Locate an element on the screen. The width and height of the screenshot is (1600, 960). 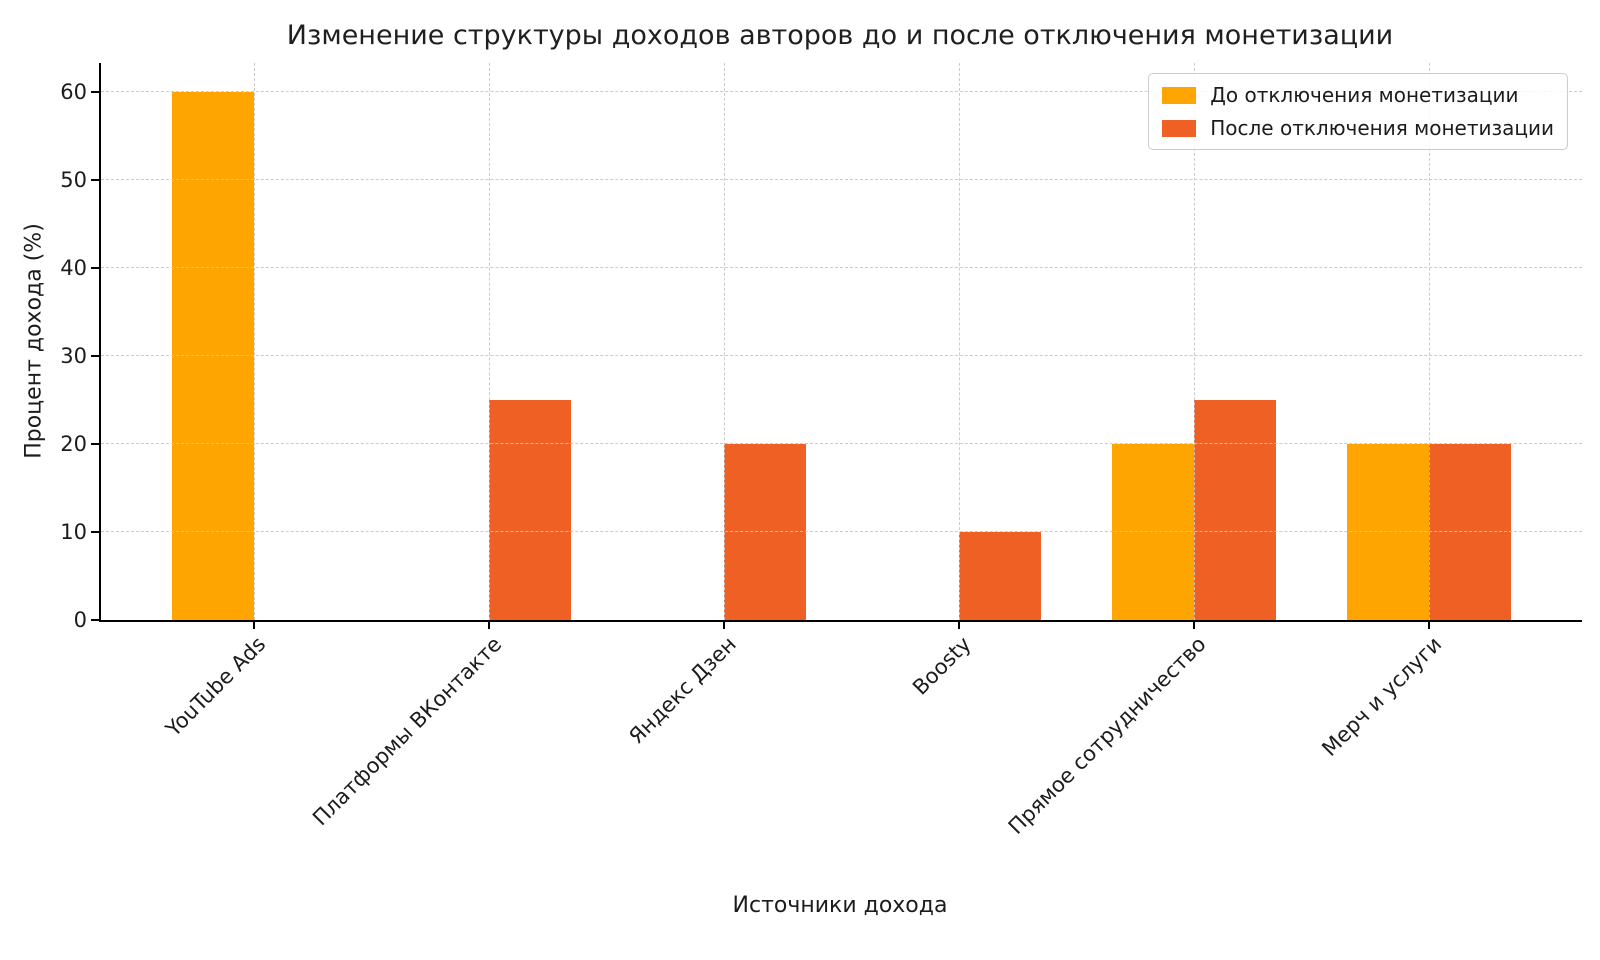
legend-label-1: После отключения монетизации is located at coordinates (1382, 128).